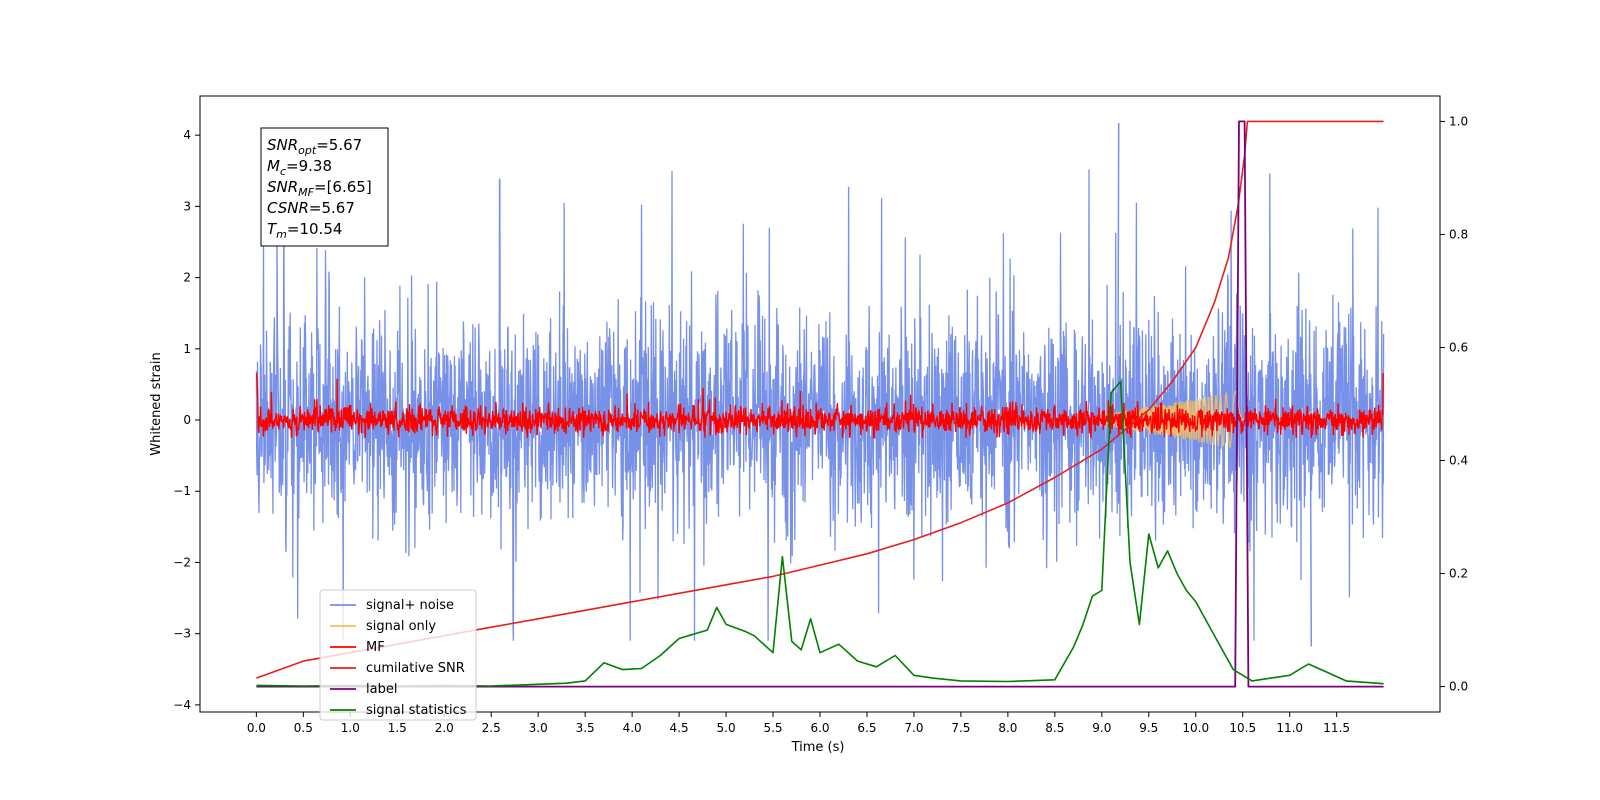 The image size is (1600, 800). I want to click on annotation-line: SNRMF=[6.65], so click(319, 188).